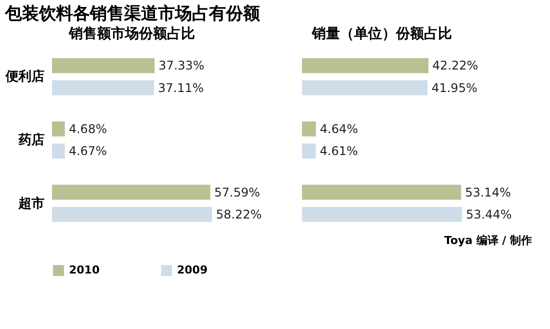 The width and height of the screenshot is (550, 329). Describe the element at coordinates (489, 214) in the screenshot. I see `data-label: 53.44%` at that location.